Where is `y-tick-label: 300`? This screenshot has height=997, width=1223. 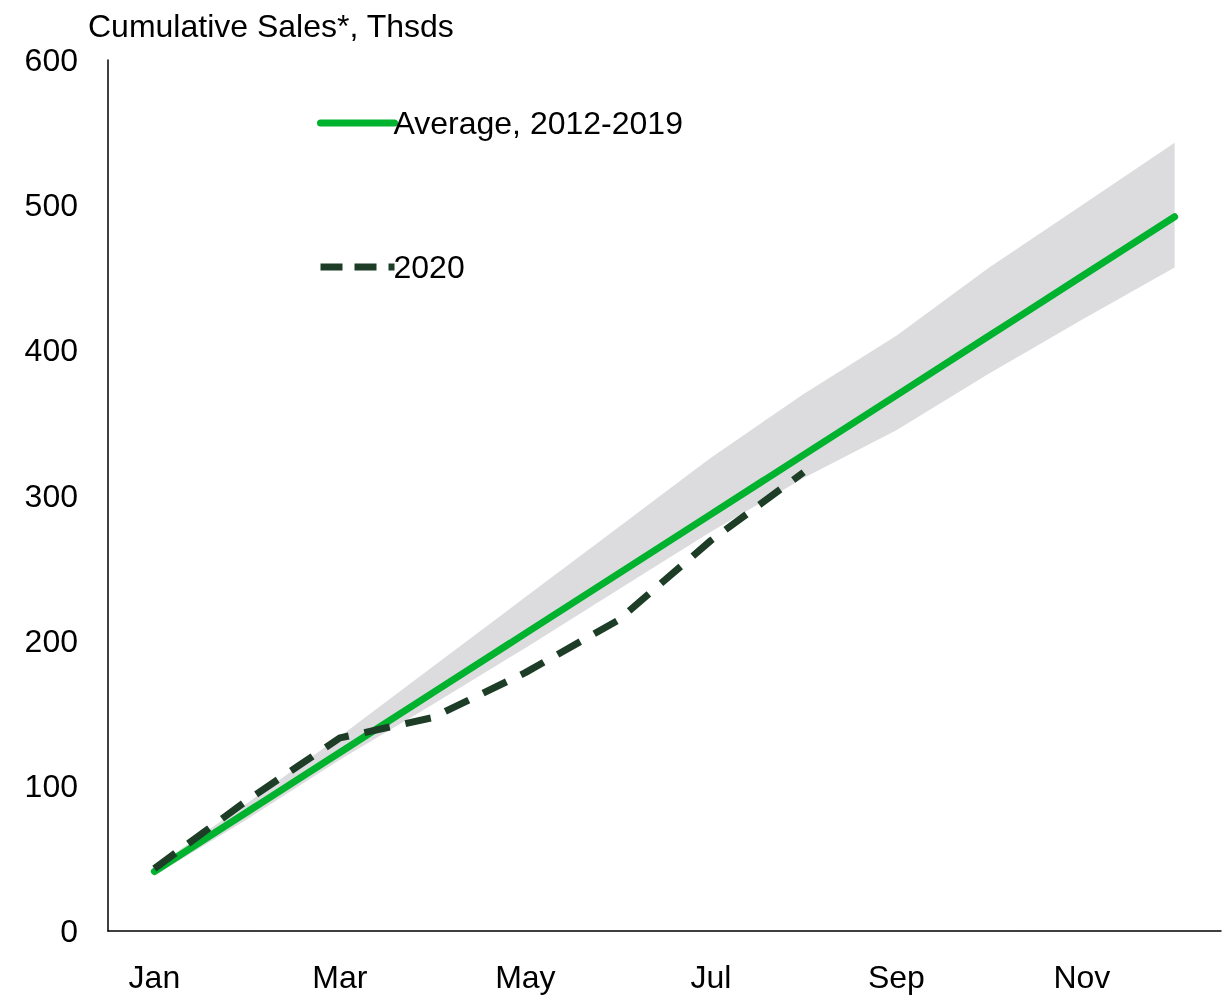
y-tick-label: 300 is located at coordinates (51, 495).